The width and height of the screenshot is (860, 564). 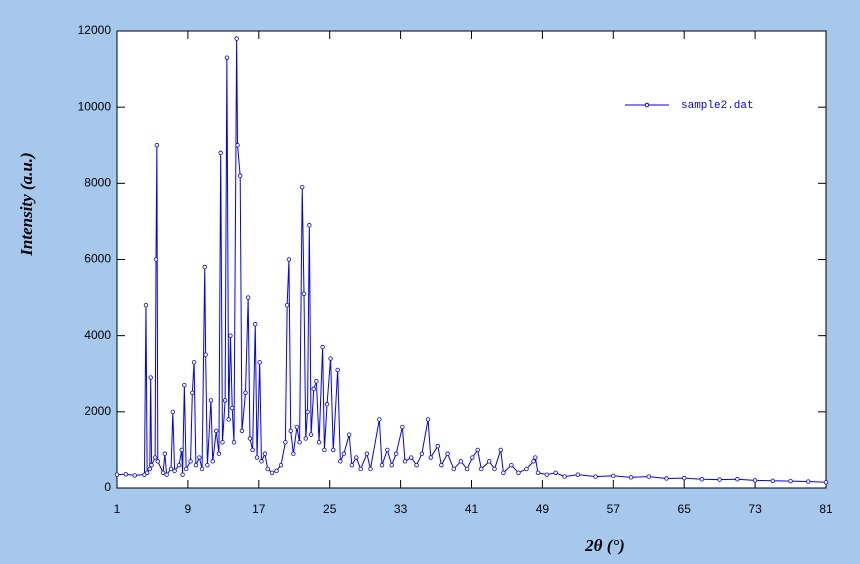 I want to click on x-tick-label: 41, so click(x=472, y=509).